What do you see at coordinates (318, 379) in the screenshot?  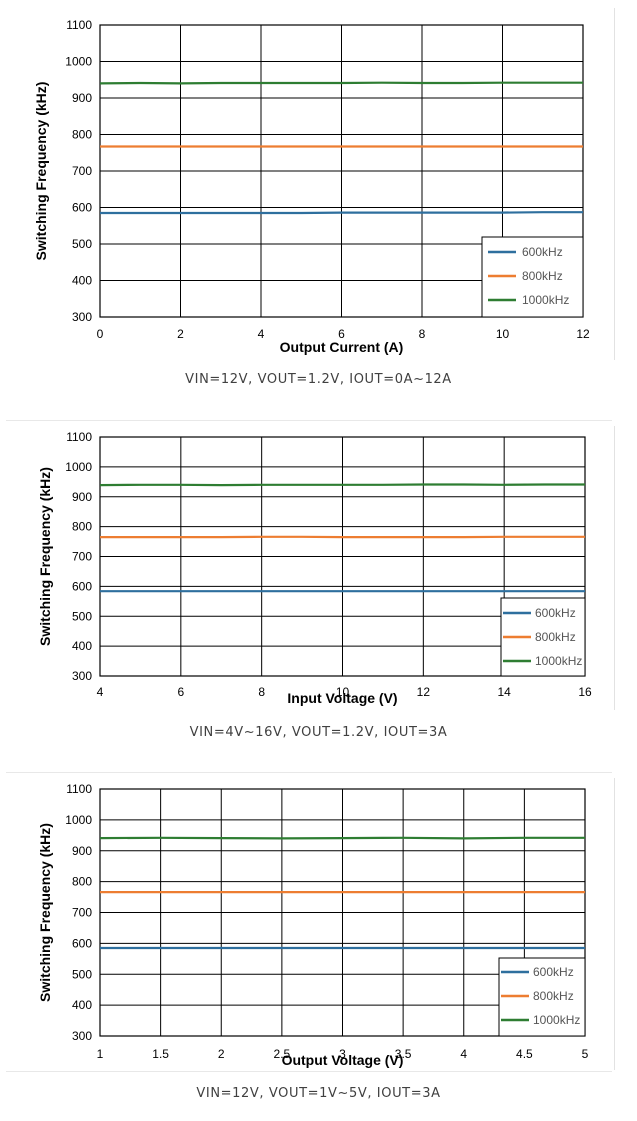 I see `chart-caption: VIN=12V, VOUT=1.2V, IOUT=0A~12A` at bounding box center [318, 379].